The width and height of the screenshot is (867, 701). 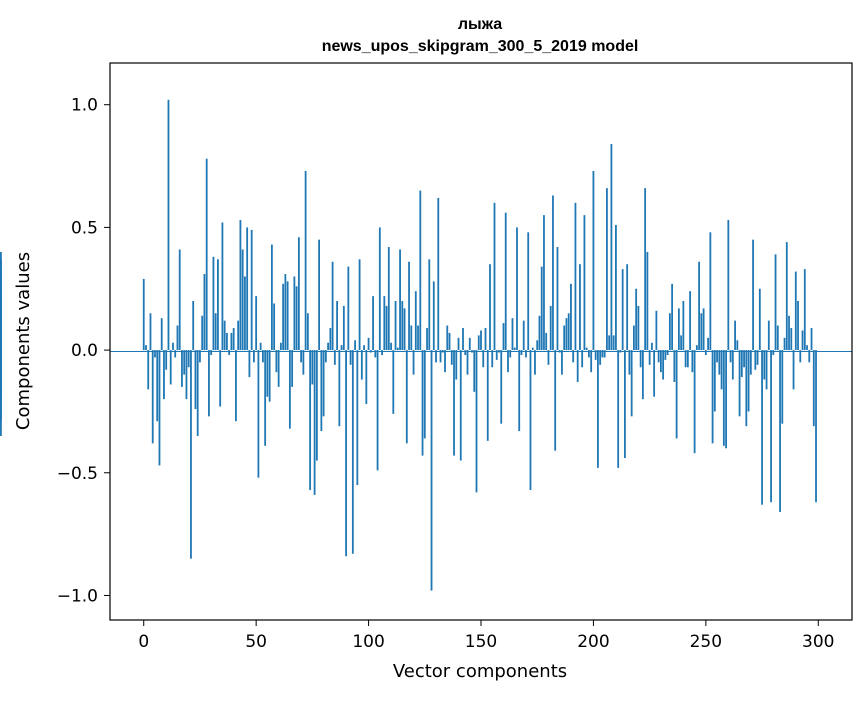 What do you see at coordinates (706, 642) in the screenshot?
I see `x-tick-label: 250` at bounding box center [706, 642].